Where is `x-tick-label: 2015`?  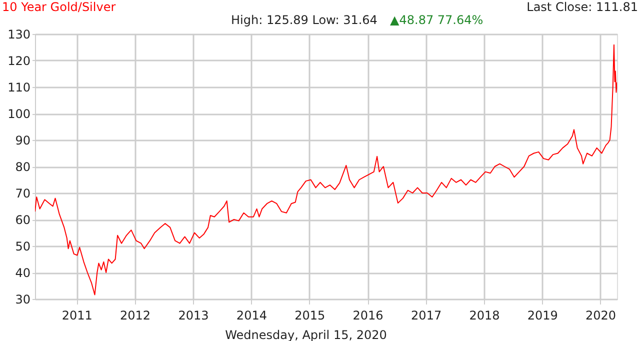
x-tick-label: 2015 is located at coordinates (310, 315).